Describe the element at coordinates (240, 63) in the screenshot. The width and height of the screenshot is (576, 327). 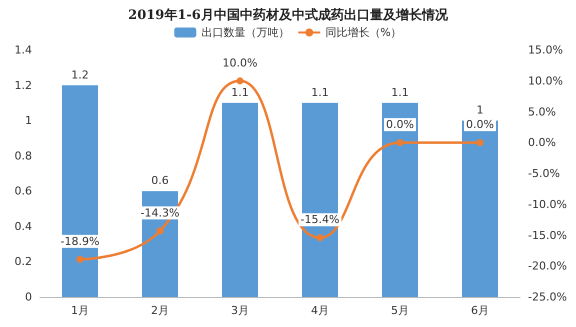
I see `data-label: 10.0%` at that location.